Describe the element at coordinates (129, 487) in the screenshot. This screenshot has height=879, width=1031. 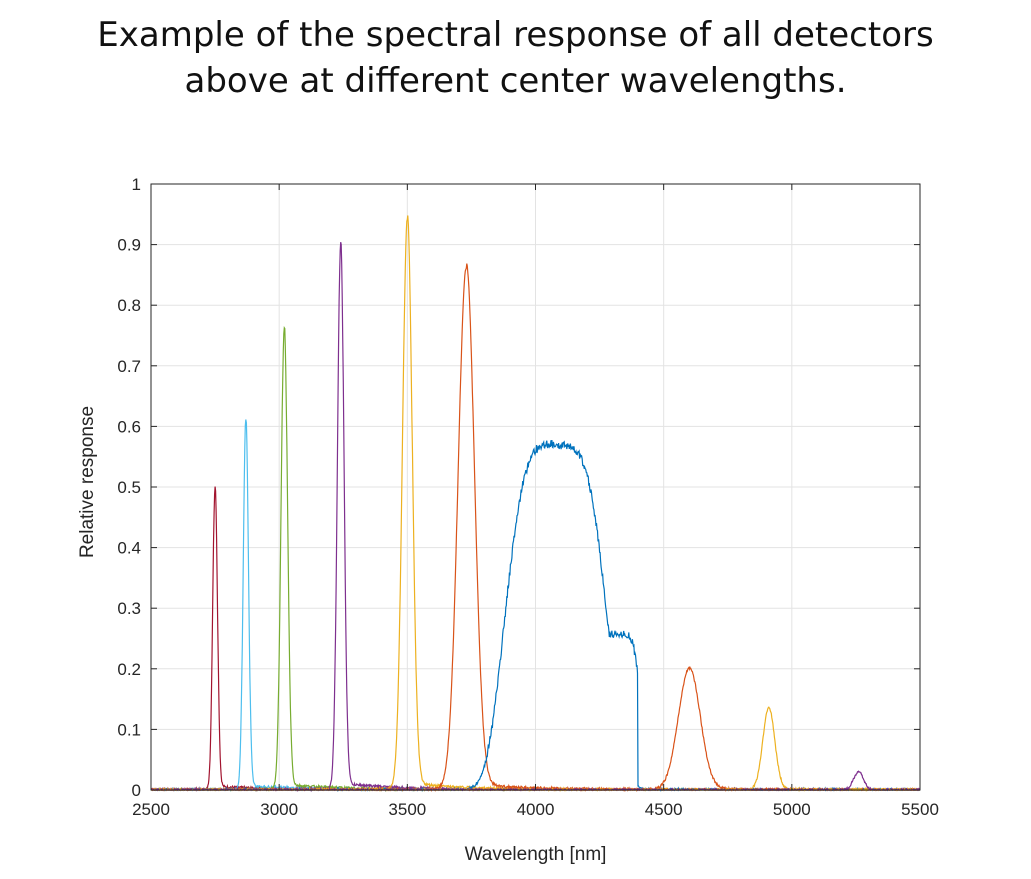
I see `y-tick-label: 0.5` at that location.